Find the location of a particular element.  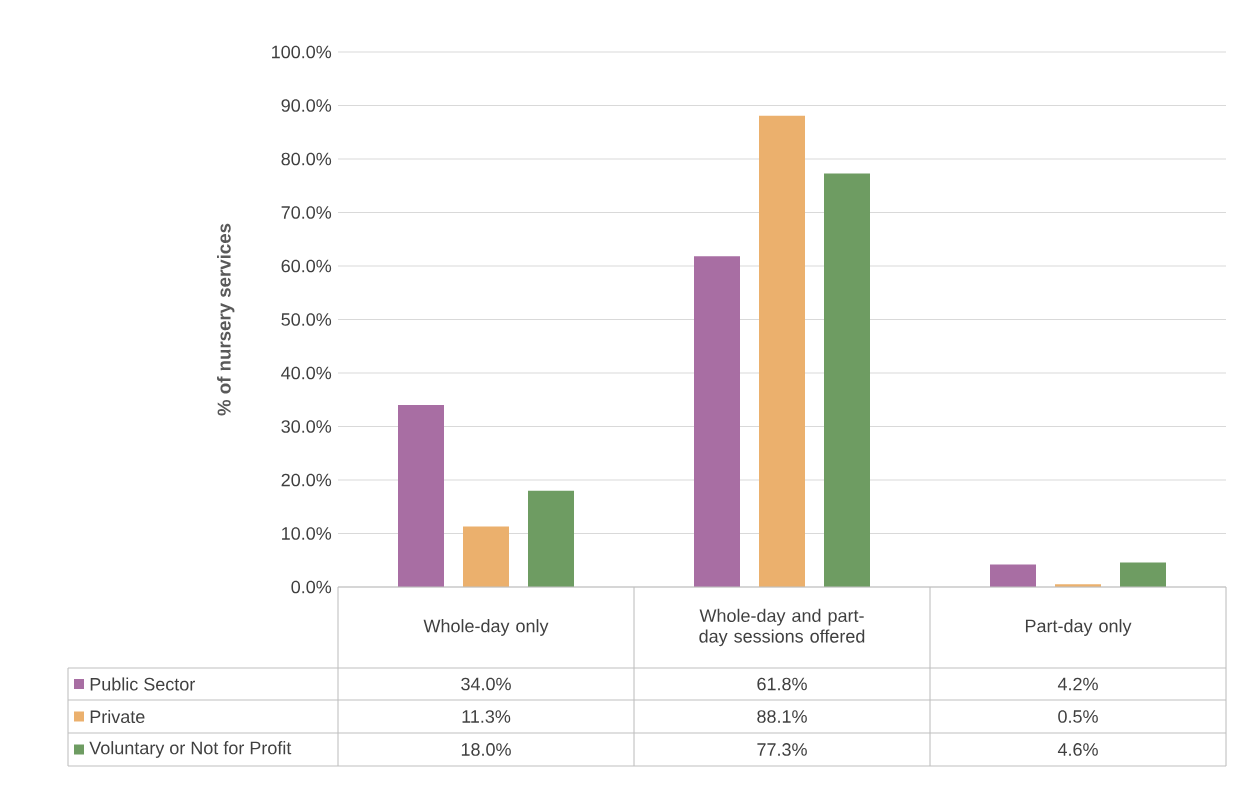

data-label: 61.8% is located at coordinates (782, 684).